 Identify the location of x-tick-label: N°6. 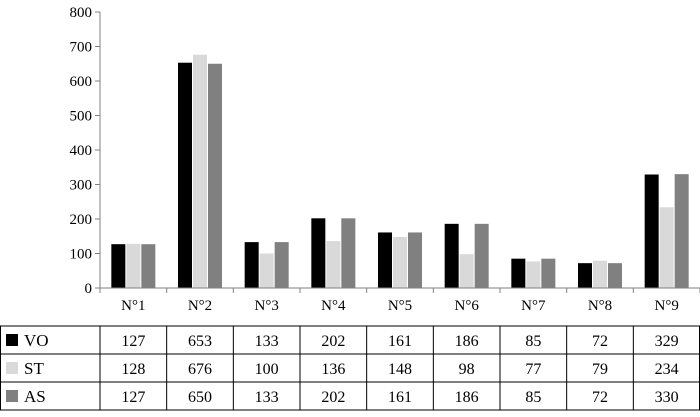
(466, 306).